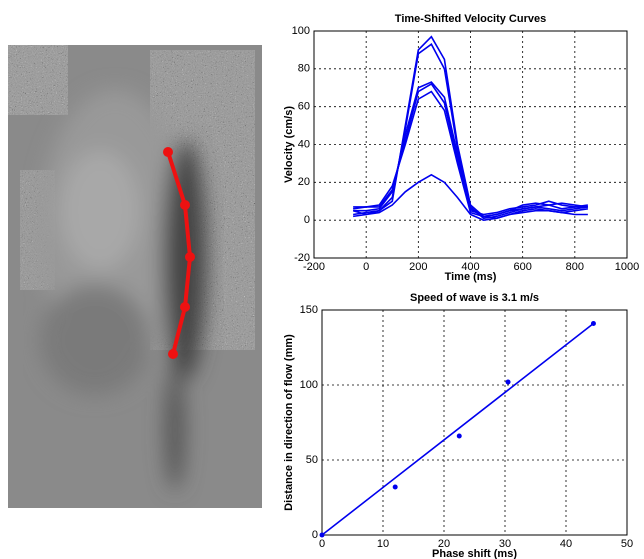 The width and height of the screenshot is (644, 559). I want to click on x-axis-label: Time (ms), so click(471, 277).